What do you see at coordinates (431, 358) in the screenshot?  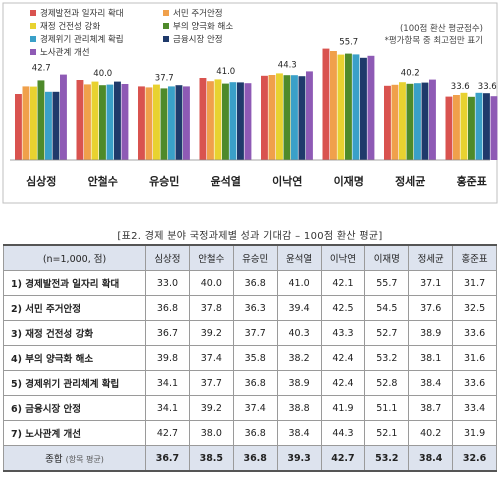 I see `table-cell: 38.1` at bounding box center [431, 358].